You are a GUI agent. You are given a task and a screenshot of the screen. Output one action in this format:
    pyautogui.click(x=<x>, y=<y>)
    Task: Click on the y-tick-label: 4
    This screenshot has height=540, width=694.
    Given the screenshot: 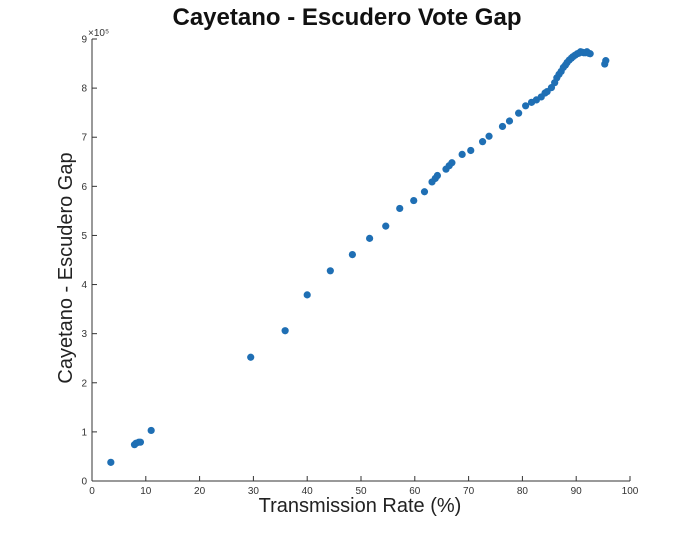 What is the action you would take?
    pyautogui.click(x=84, y=285)
    